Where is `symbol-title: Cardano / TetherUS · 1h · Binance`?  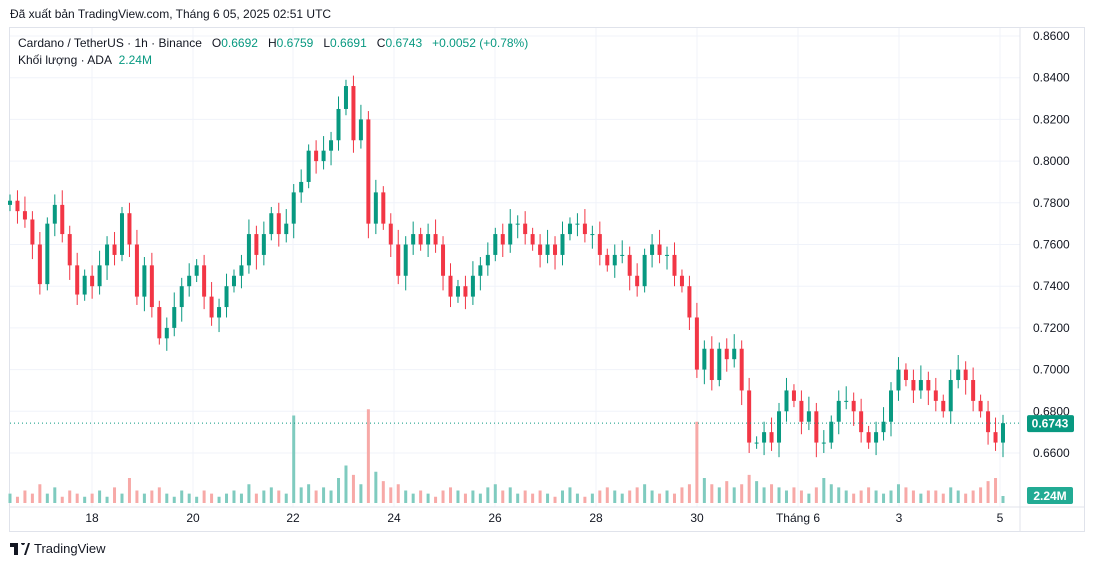
symbol-title: Cardano / TetherUS · 1h · Binance is located at coordinates (110, 43).